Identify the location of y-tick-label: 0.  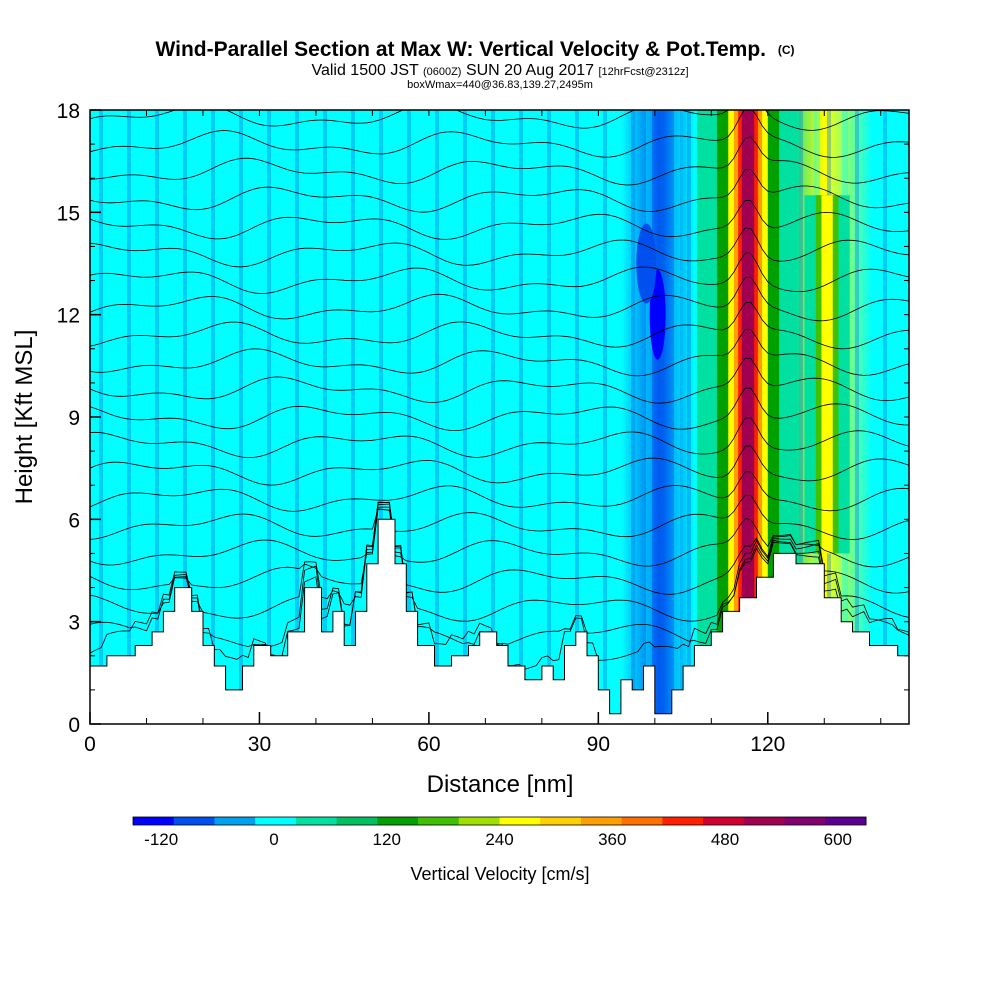
(74, 725).